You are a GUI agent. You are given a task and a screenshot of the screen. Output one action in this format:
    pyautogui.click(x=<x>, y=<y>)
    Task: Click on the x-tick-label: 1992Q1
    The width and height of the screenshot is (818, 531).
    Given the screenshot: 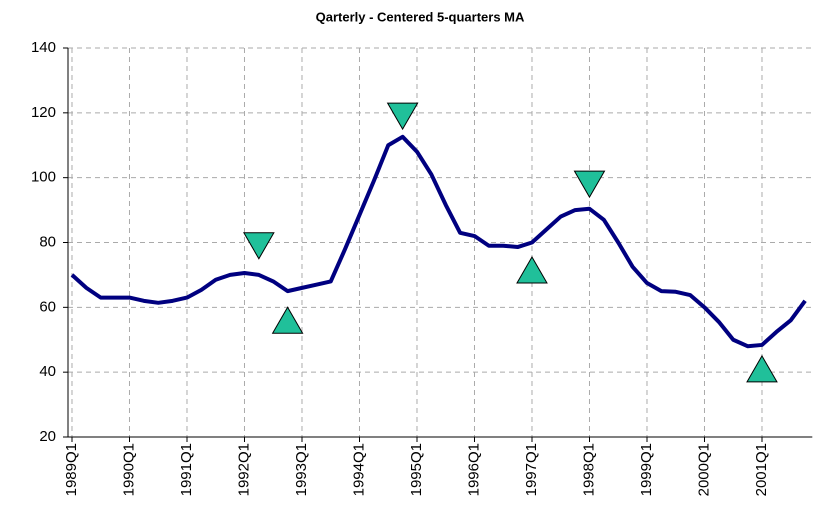 What is the action you would take?
    pyautogui.click(x=243, y=469)
    